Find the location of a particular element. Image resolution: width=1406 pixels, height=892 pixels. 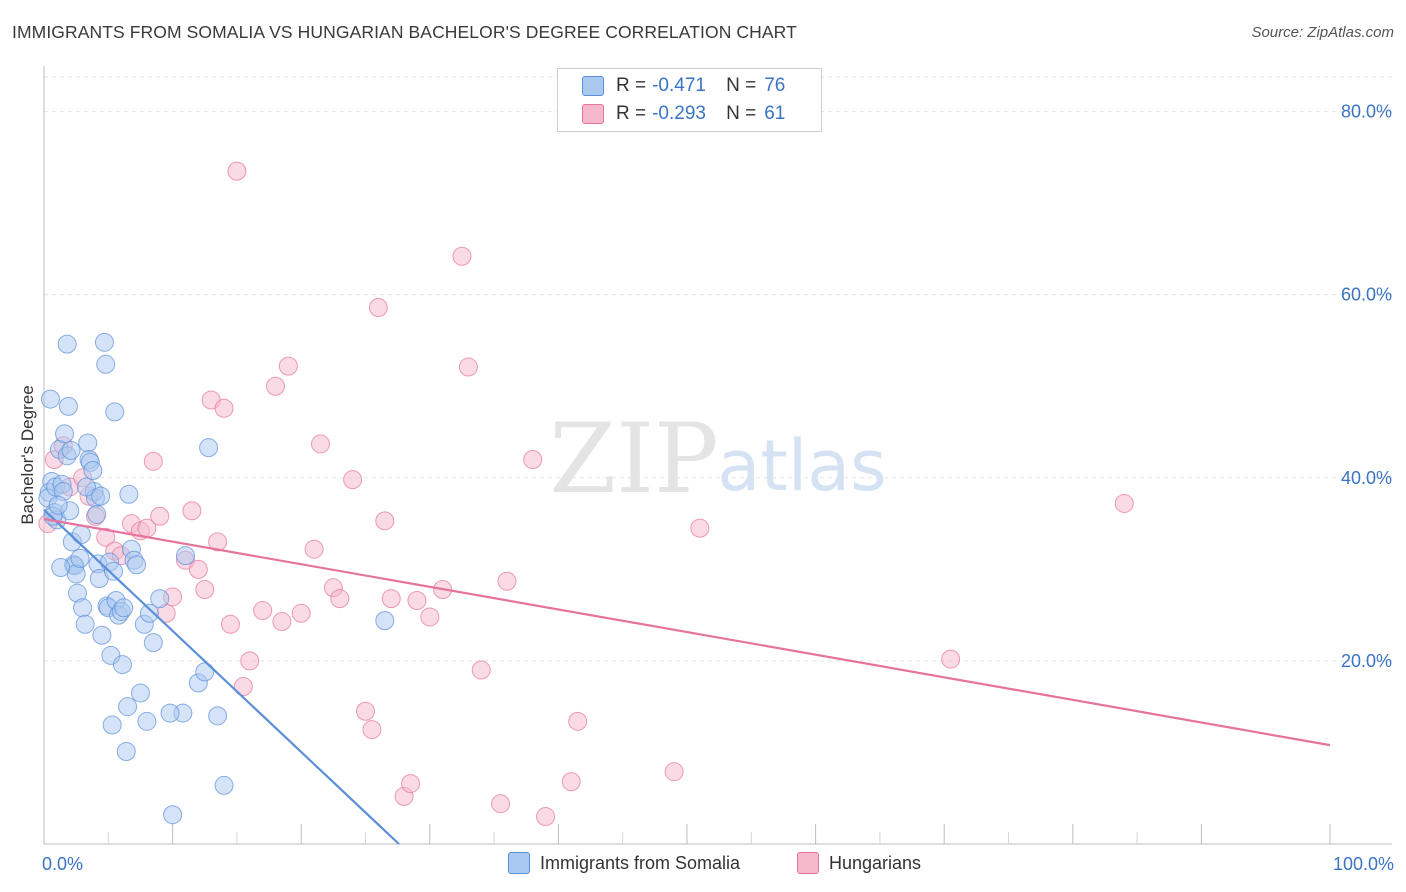

trend-line-somalia is located at coordinates (221, 677).